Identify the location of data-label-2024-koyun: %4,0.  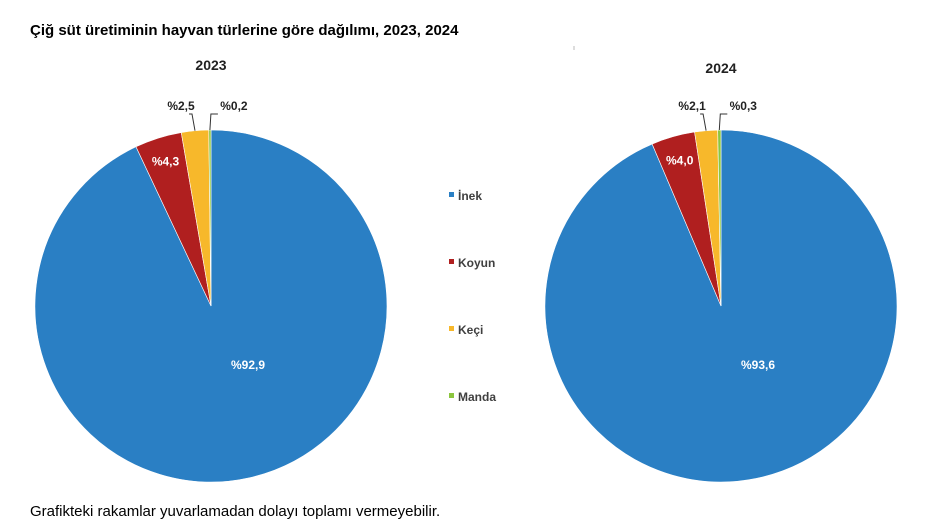
(680, 160).